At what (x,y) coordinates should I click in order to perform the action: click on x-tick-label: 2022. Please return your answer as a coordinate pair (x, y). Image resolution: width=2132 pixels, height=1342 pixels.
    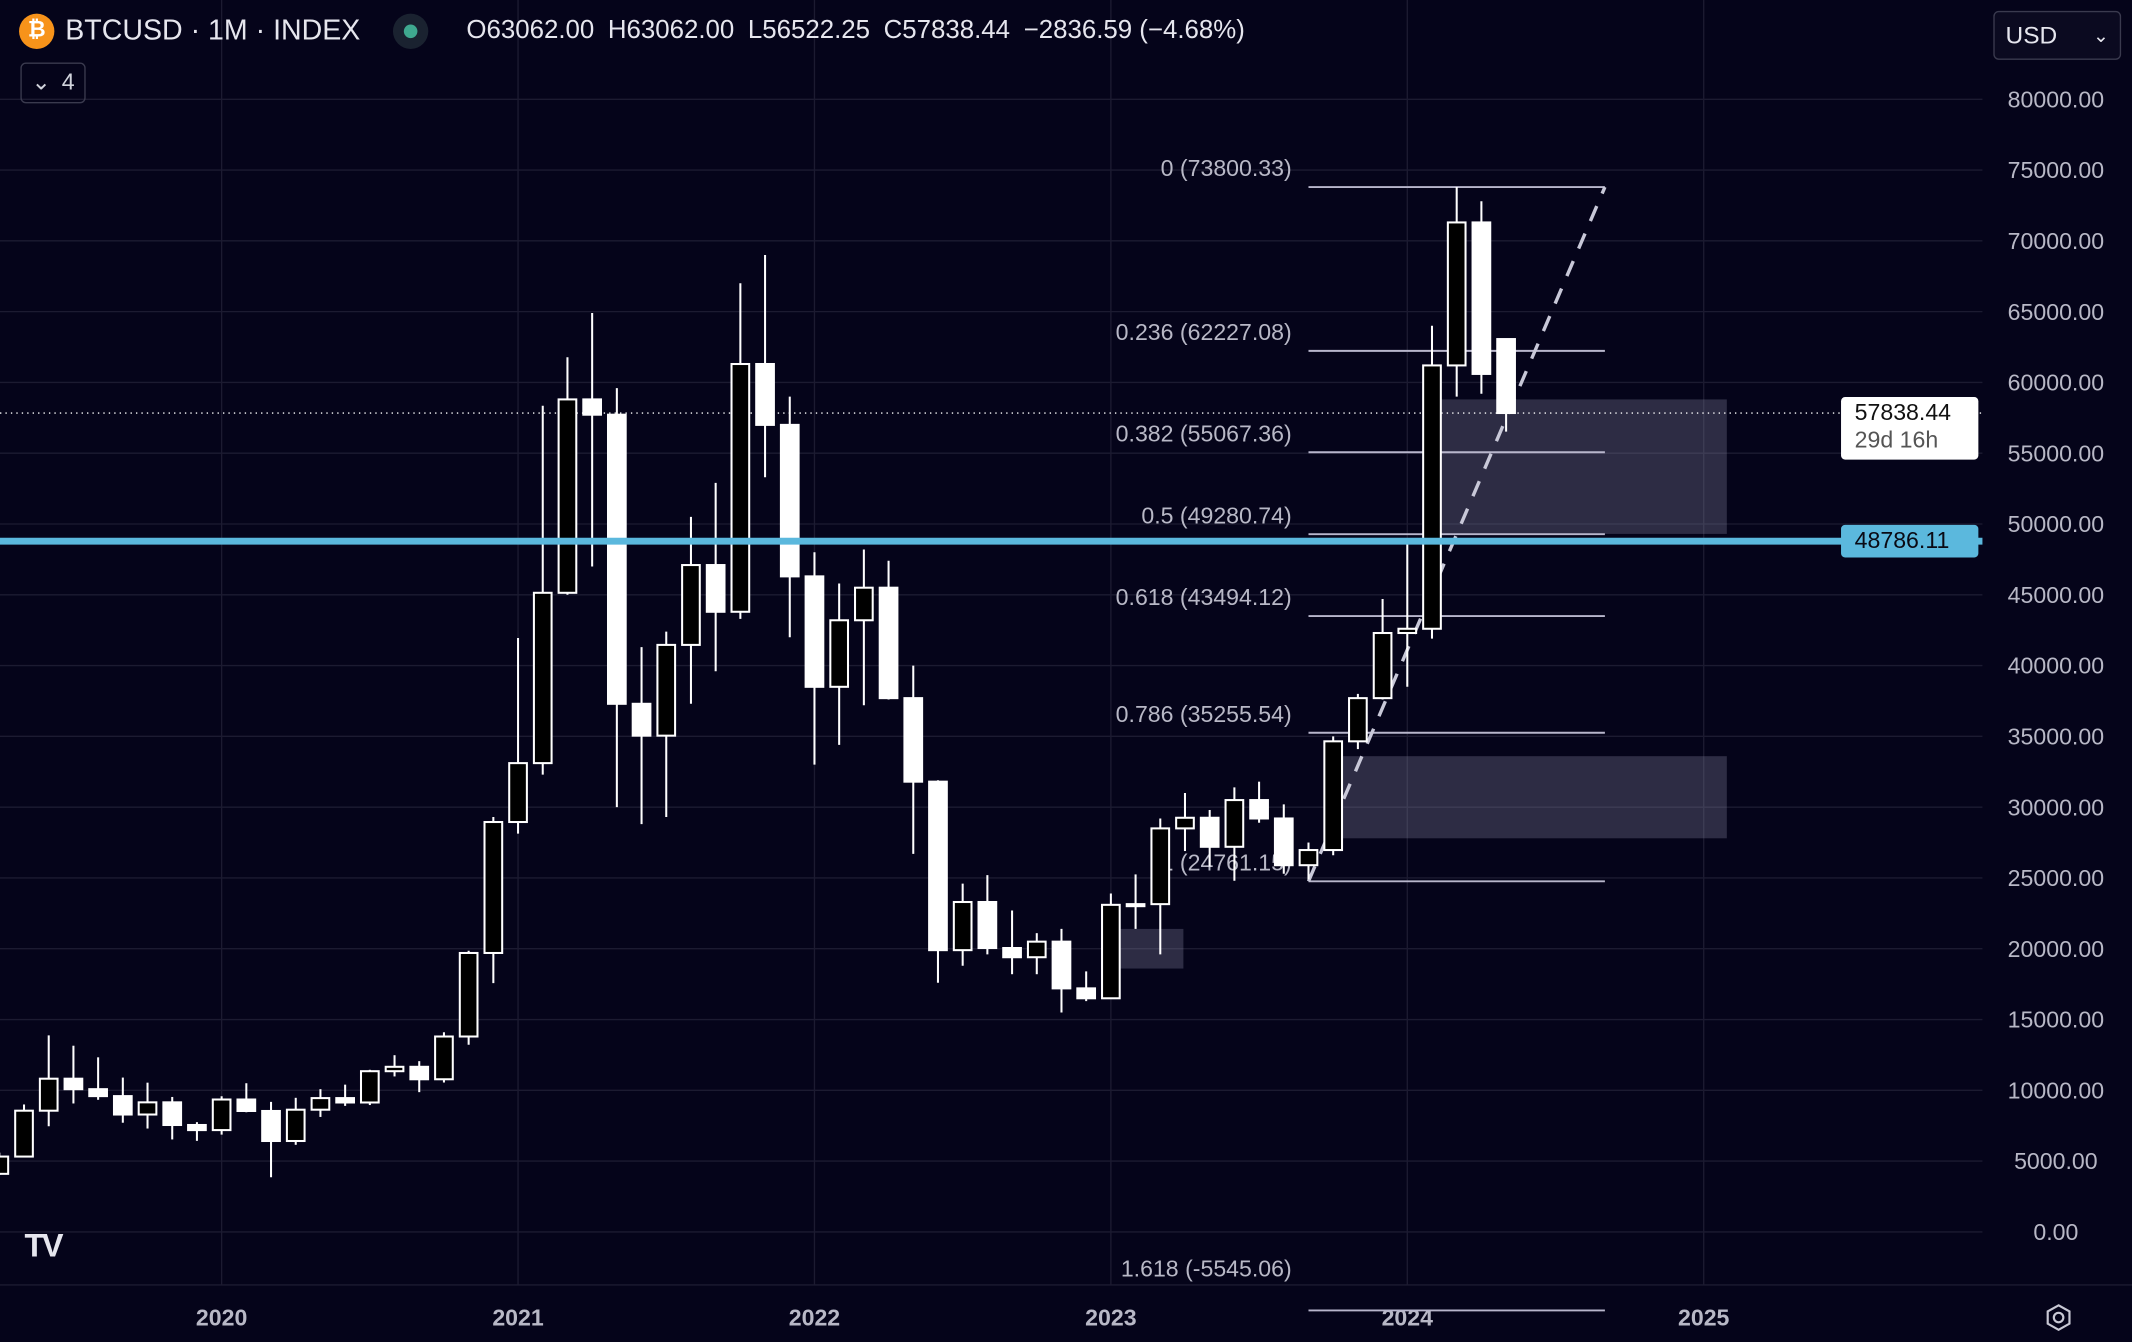
    Looking at the image, I should click on (814, 1318).